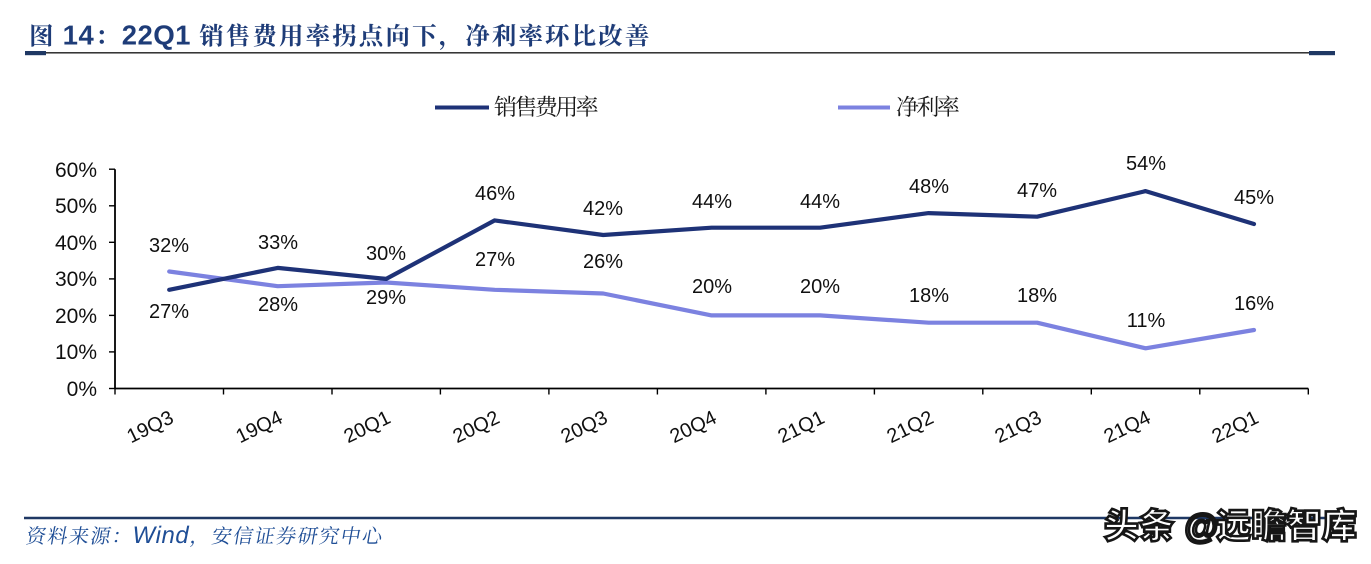 Image resolution: width=1371 pixels, height=564 pixels. I want to click on svg-text: 32%, so click(169, 246).